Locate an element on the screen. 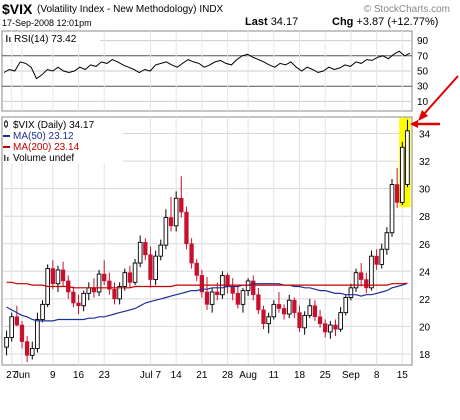 This screenshot has height=420, width=460. rsi-tick-label: 10 is located at coordinates (423, 102).